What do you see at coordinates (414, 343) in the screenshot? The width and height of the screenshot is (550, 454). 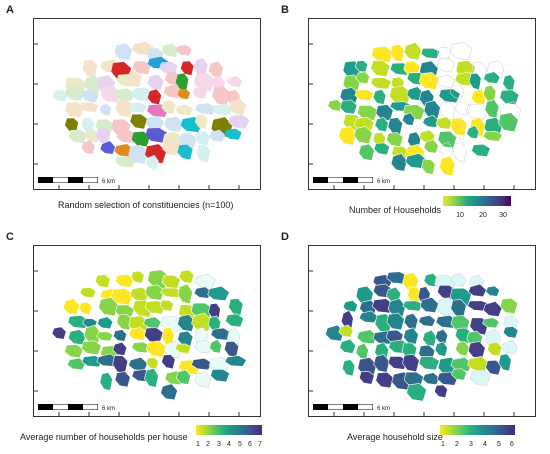 I see `household-size-map` at bounding box center [414, 343].